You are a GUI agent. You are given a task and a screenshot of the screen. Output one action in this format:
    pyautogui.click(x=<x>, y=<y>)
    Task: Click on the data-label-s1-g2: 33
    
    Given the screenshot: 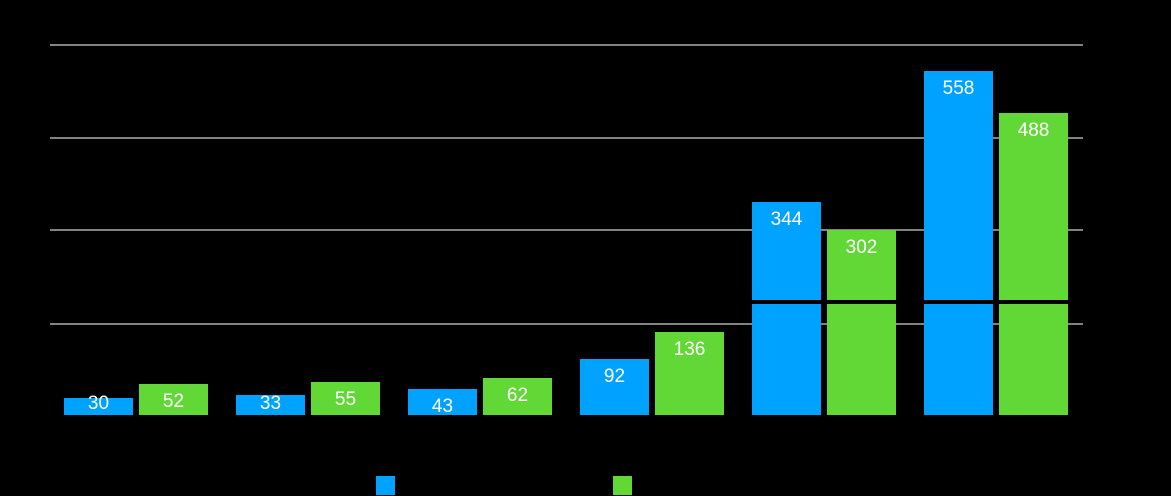 What is the action you would take?
    pyautogui.click(x=270, y=403)
    